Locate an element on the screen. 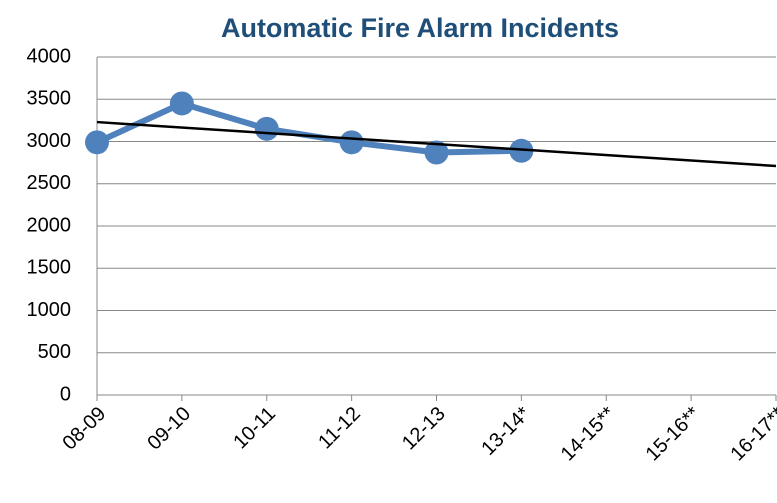 This screenshot has width=777, height=503. y-tick-label: 0 is located at coordinates (65, 394).